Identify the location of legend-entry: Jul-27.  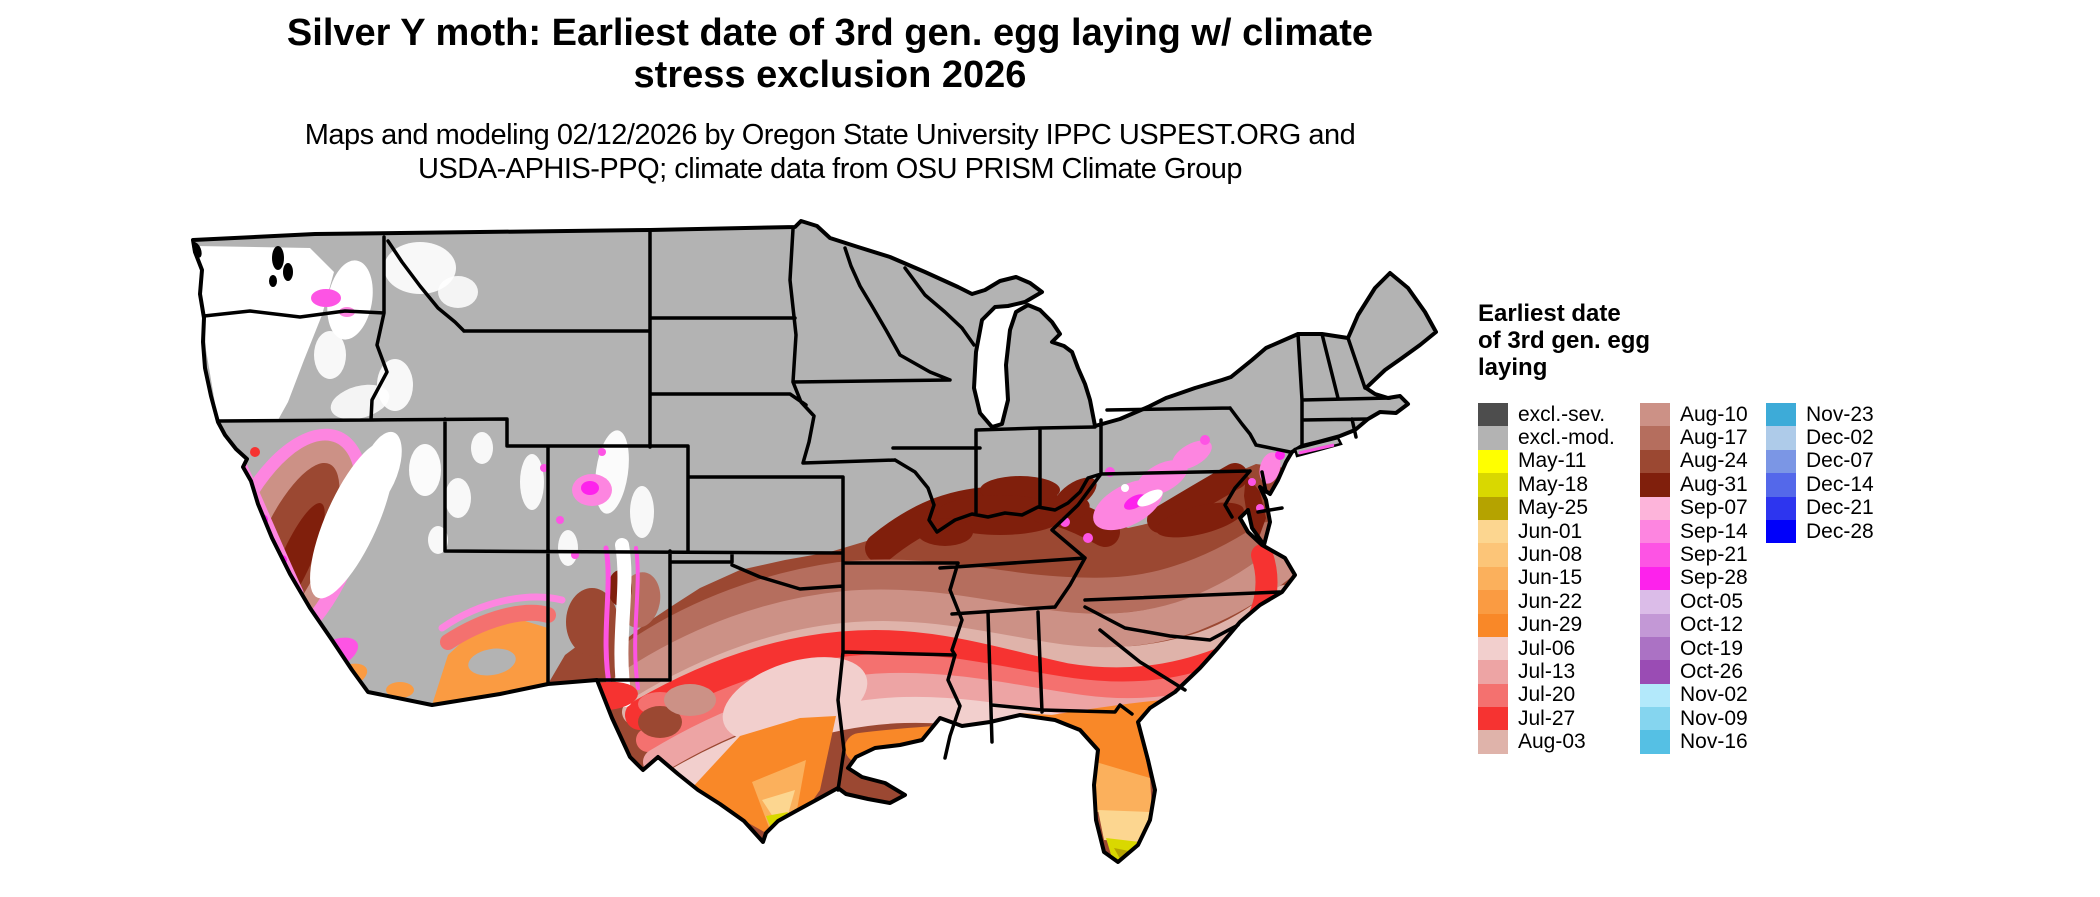
(1559, 718).